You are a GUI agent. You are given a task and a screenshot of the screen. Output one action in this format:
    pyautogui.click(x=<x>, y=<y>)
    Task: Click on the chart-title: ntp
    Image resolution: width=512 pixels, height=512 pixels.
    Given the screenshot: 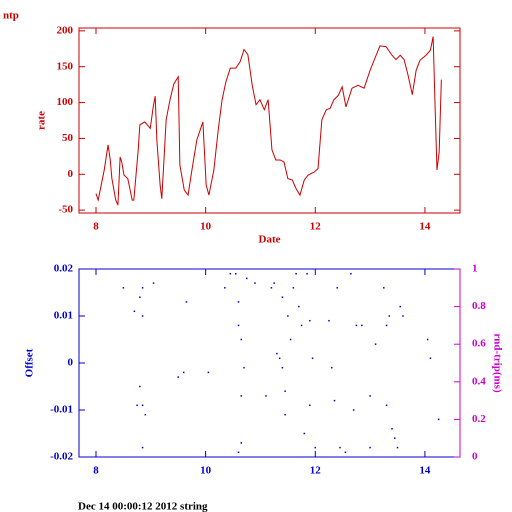 What is the action you would take?
    pyautogui.click(x=11, y=16)
    